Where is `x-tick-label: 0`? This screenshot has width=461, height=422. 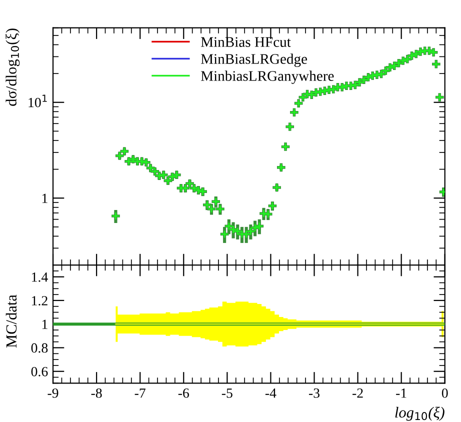 x-tick-label: 0 is located at coordinates (445, 393).